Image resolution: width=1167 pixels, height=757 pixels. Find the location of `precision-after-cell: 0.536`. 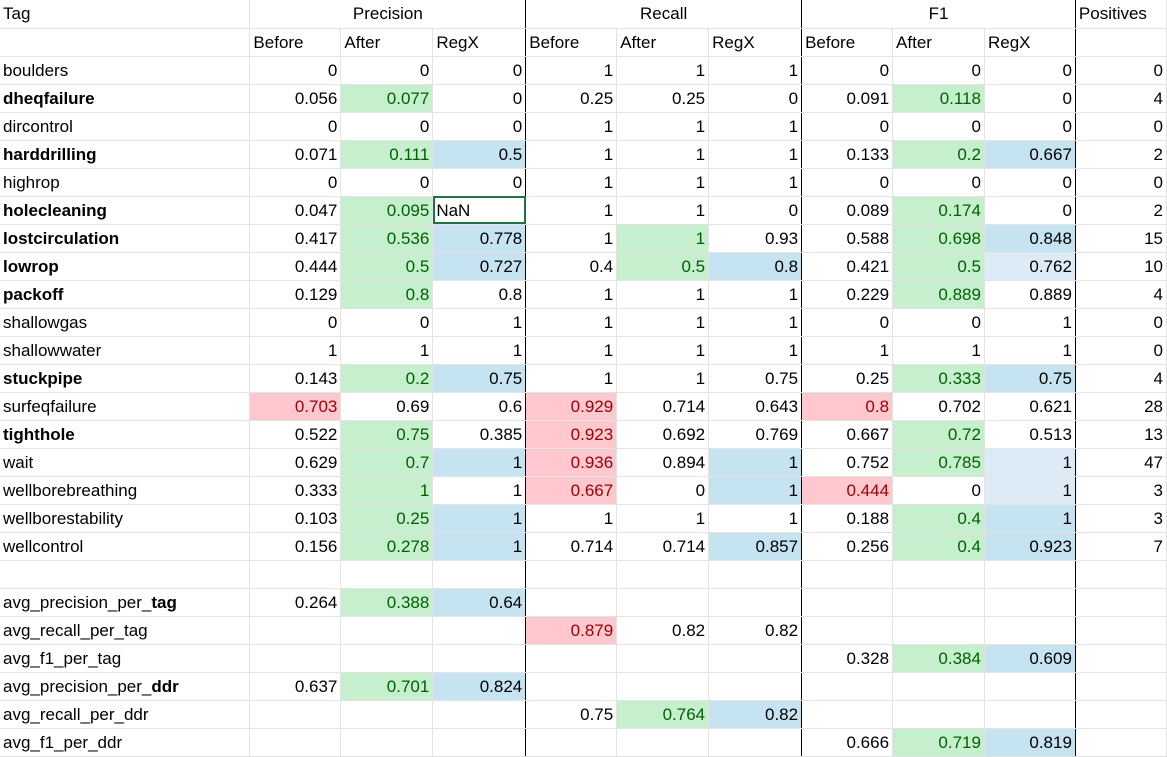

precision-after-cell: 0.536 is located at coordinates (387, 238).